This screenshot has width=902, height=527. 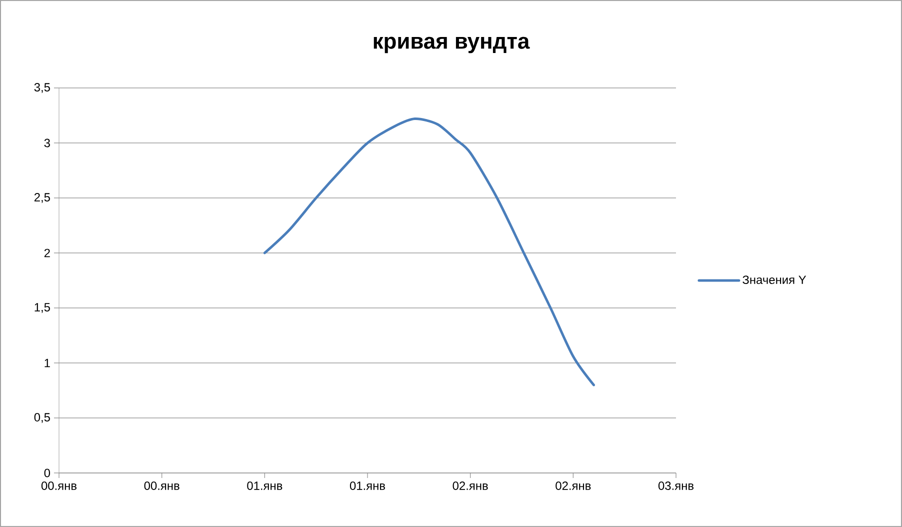 I want to click on y-tick-label: 1,5, so click(x=42, y=308).